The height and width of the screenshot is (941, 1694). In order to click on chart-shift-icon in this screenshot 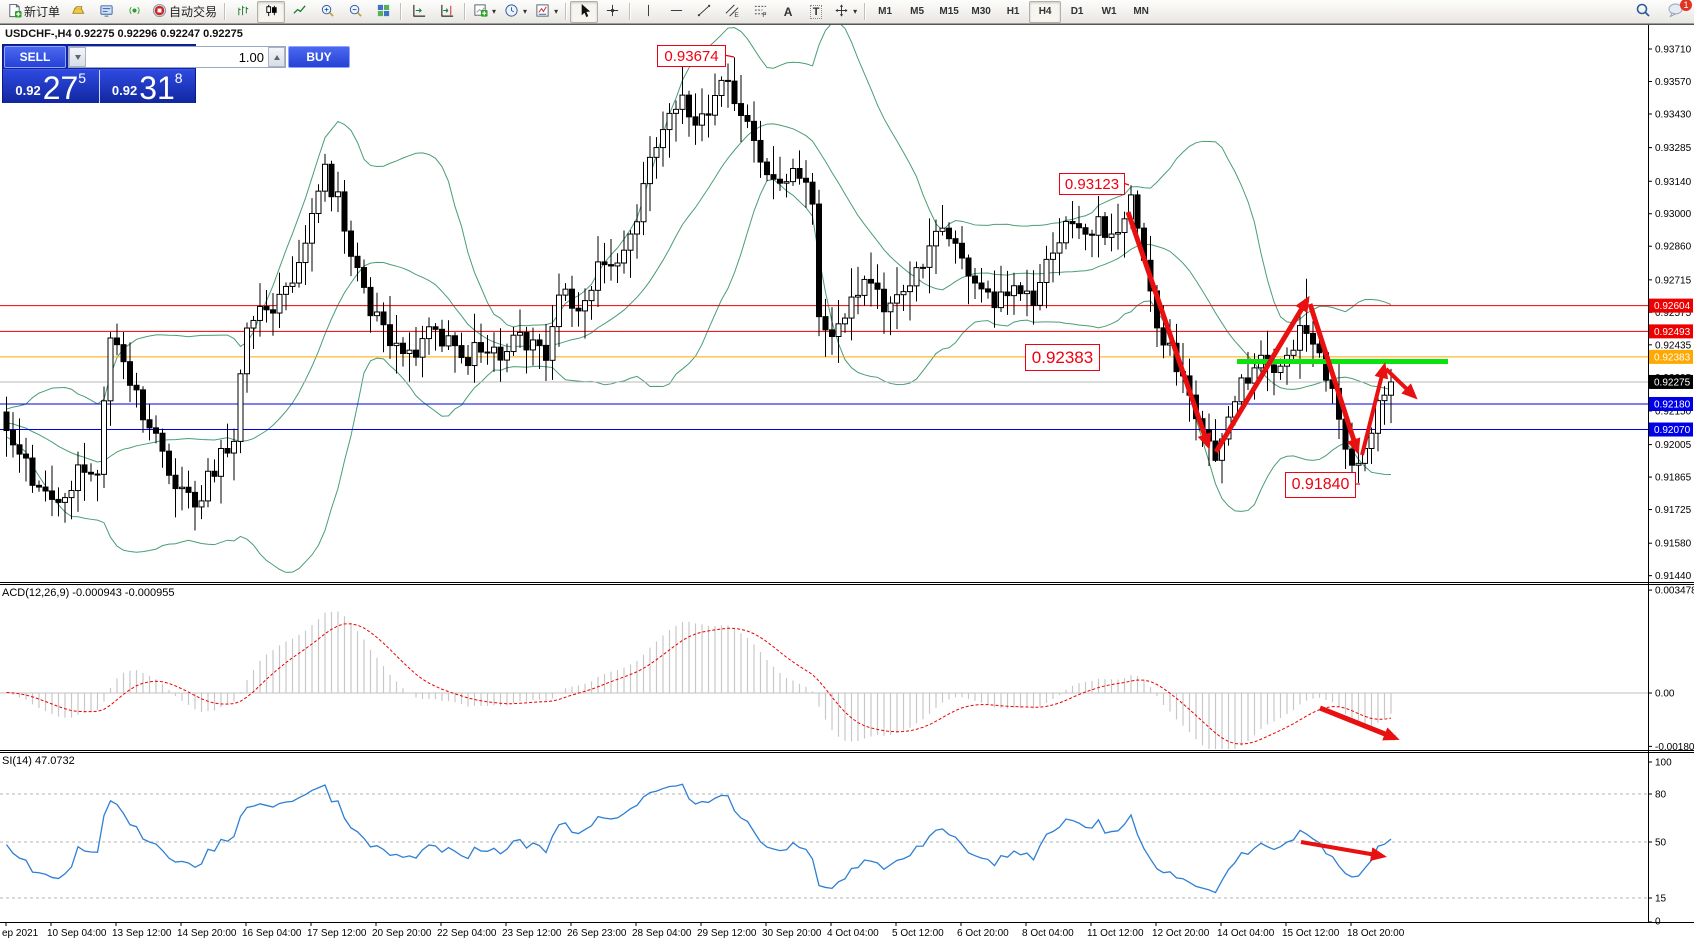, I will do `click(447, 12)`.